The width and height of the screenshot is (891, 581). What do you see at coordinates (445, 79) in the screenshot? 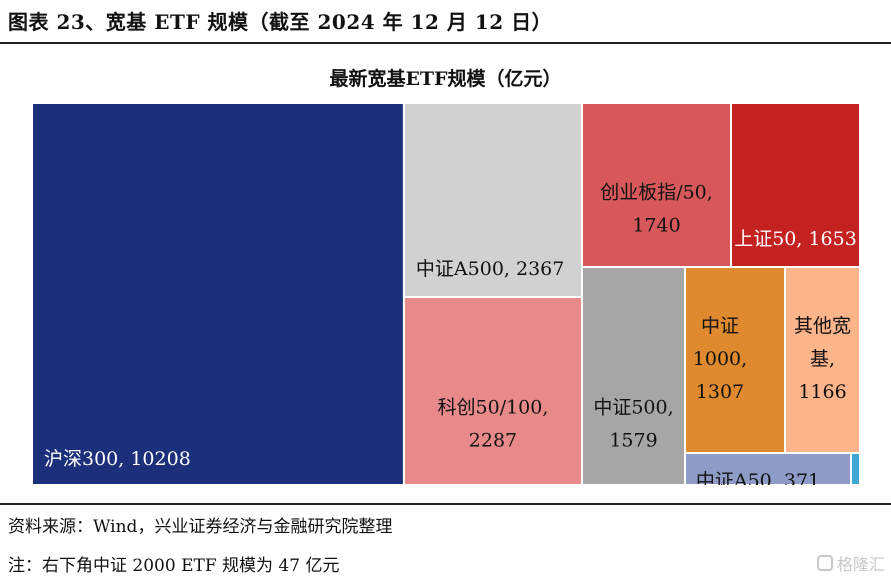
I see `chart-title: 最新宽基ETF规模（亿元）` at bounding box center [445, 79].